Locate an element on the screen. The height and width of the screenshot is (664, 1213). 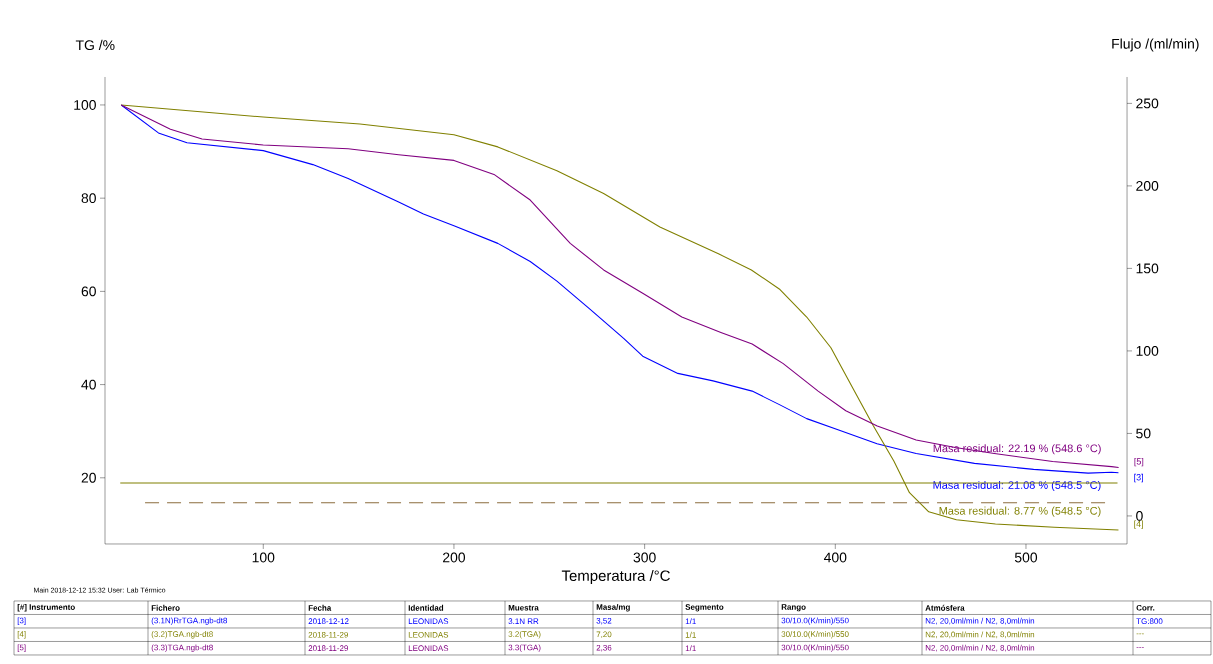
x-tick-label: 300 is located at coordinates (644, 557).